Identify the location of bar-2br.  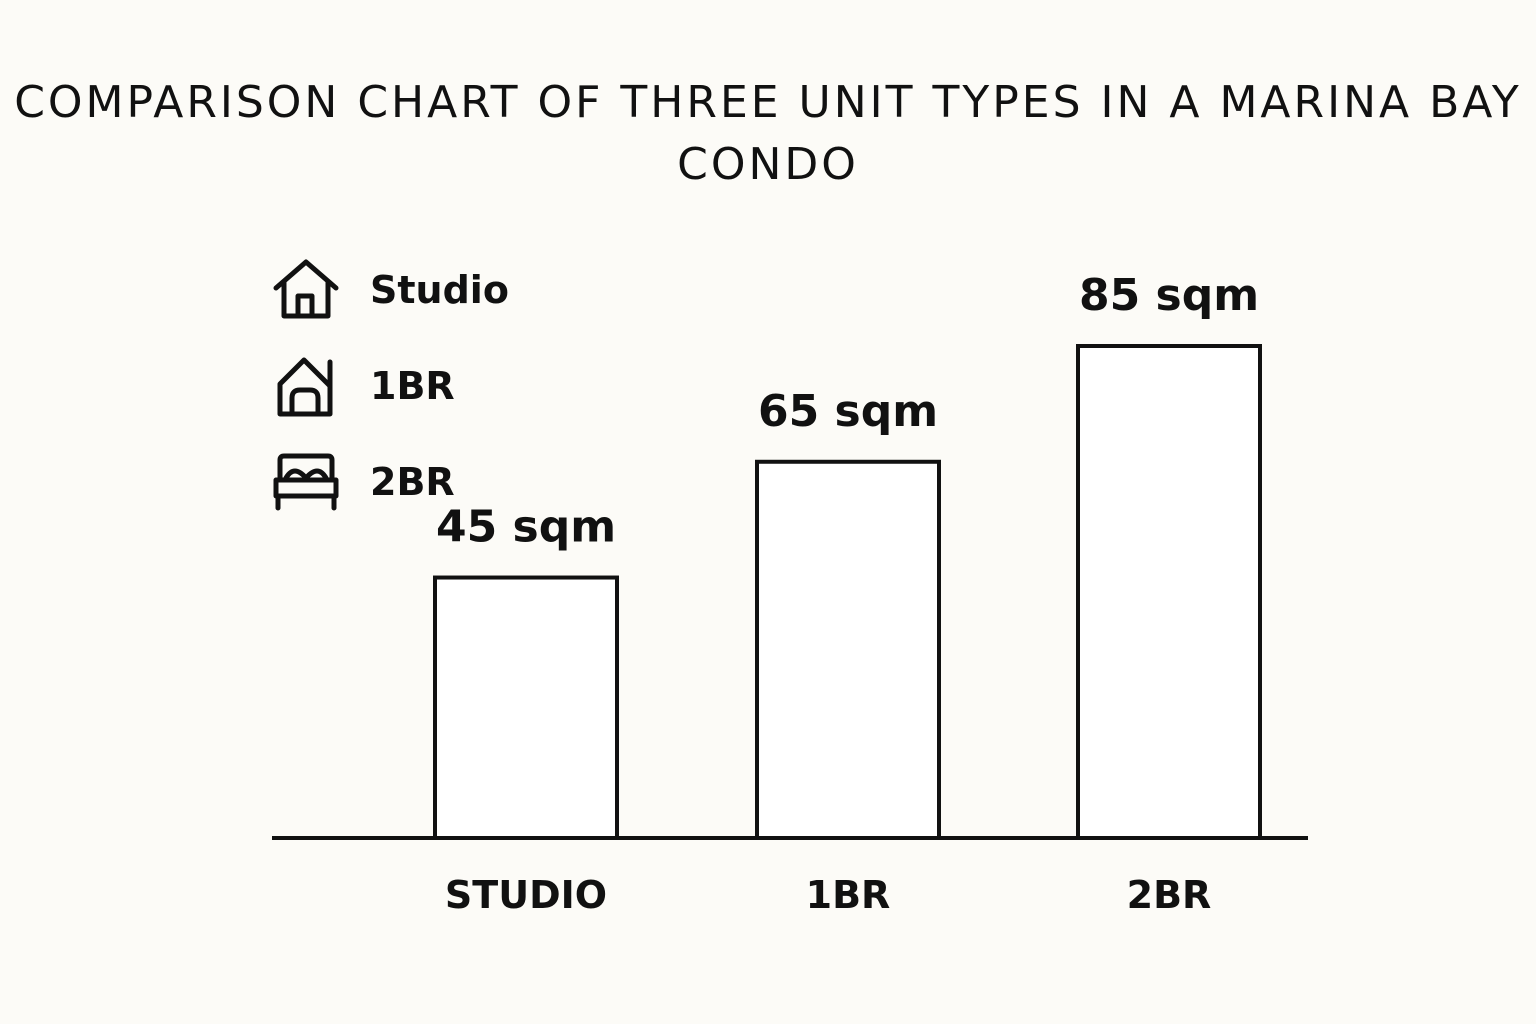
(1169, 592).